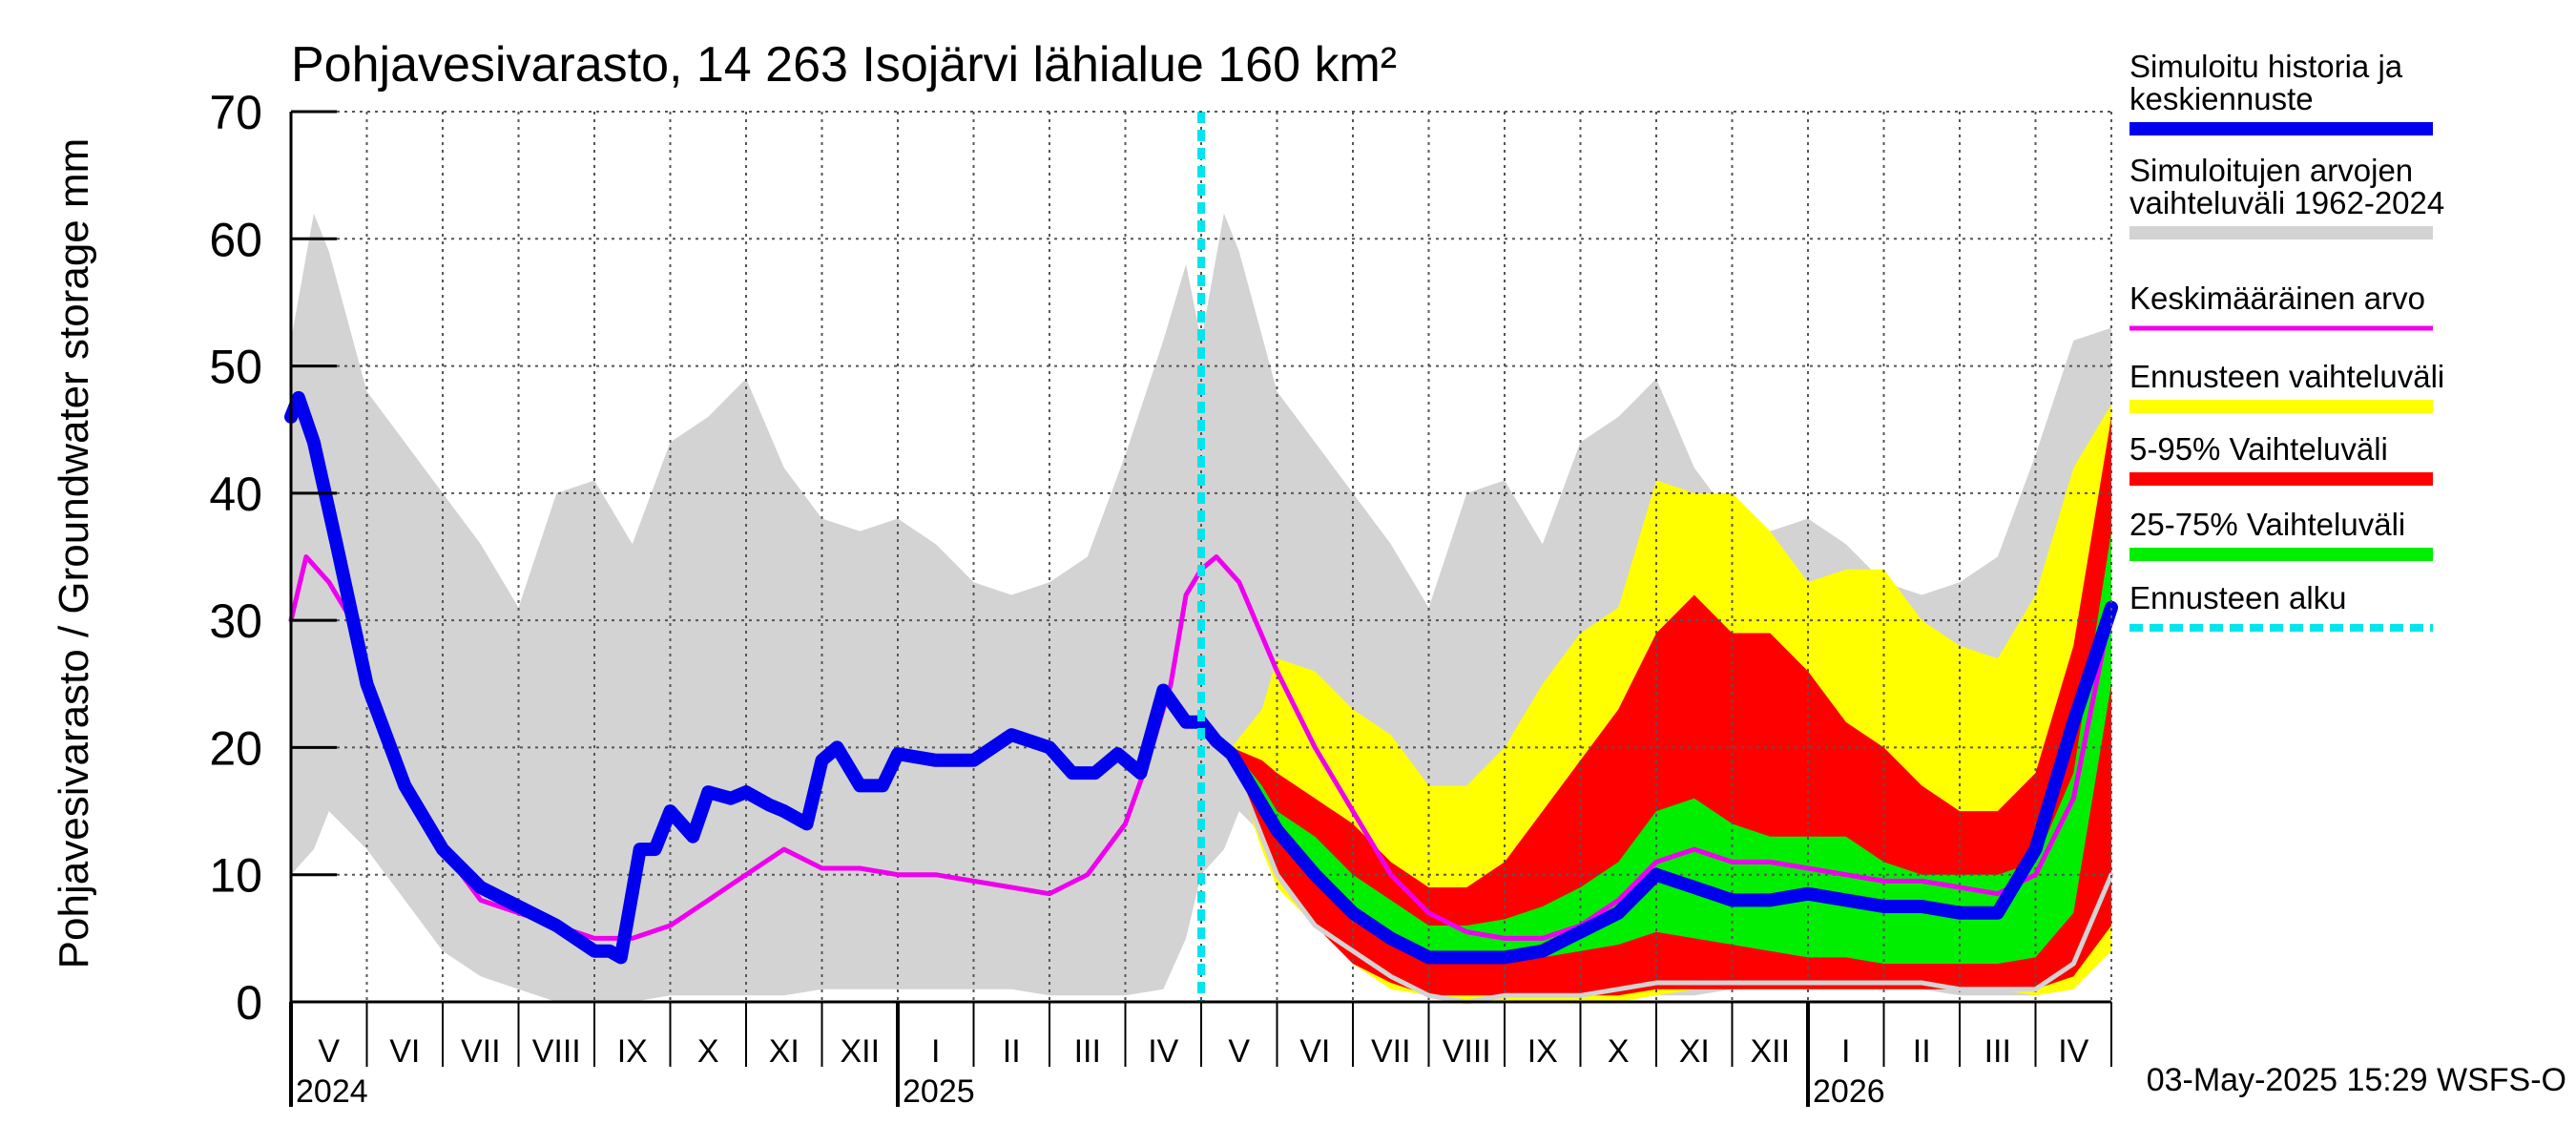 This screenshot has width=2576, height=1145. What do you see at coordinates (2258, 449) in the screenshot?
I see `legend-label: 5-95% Vaihteluväli` at bounding box center [2258, 449].